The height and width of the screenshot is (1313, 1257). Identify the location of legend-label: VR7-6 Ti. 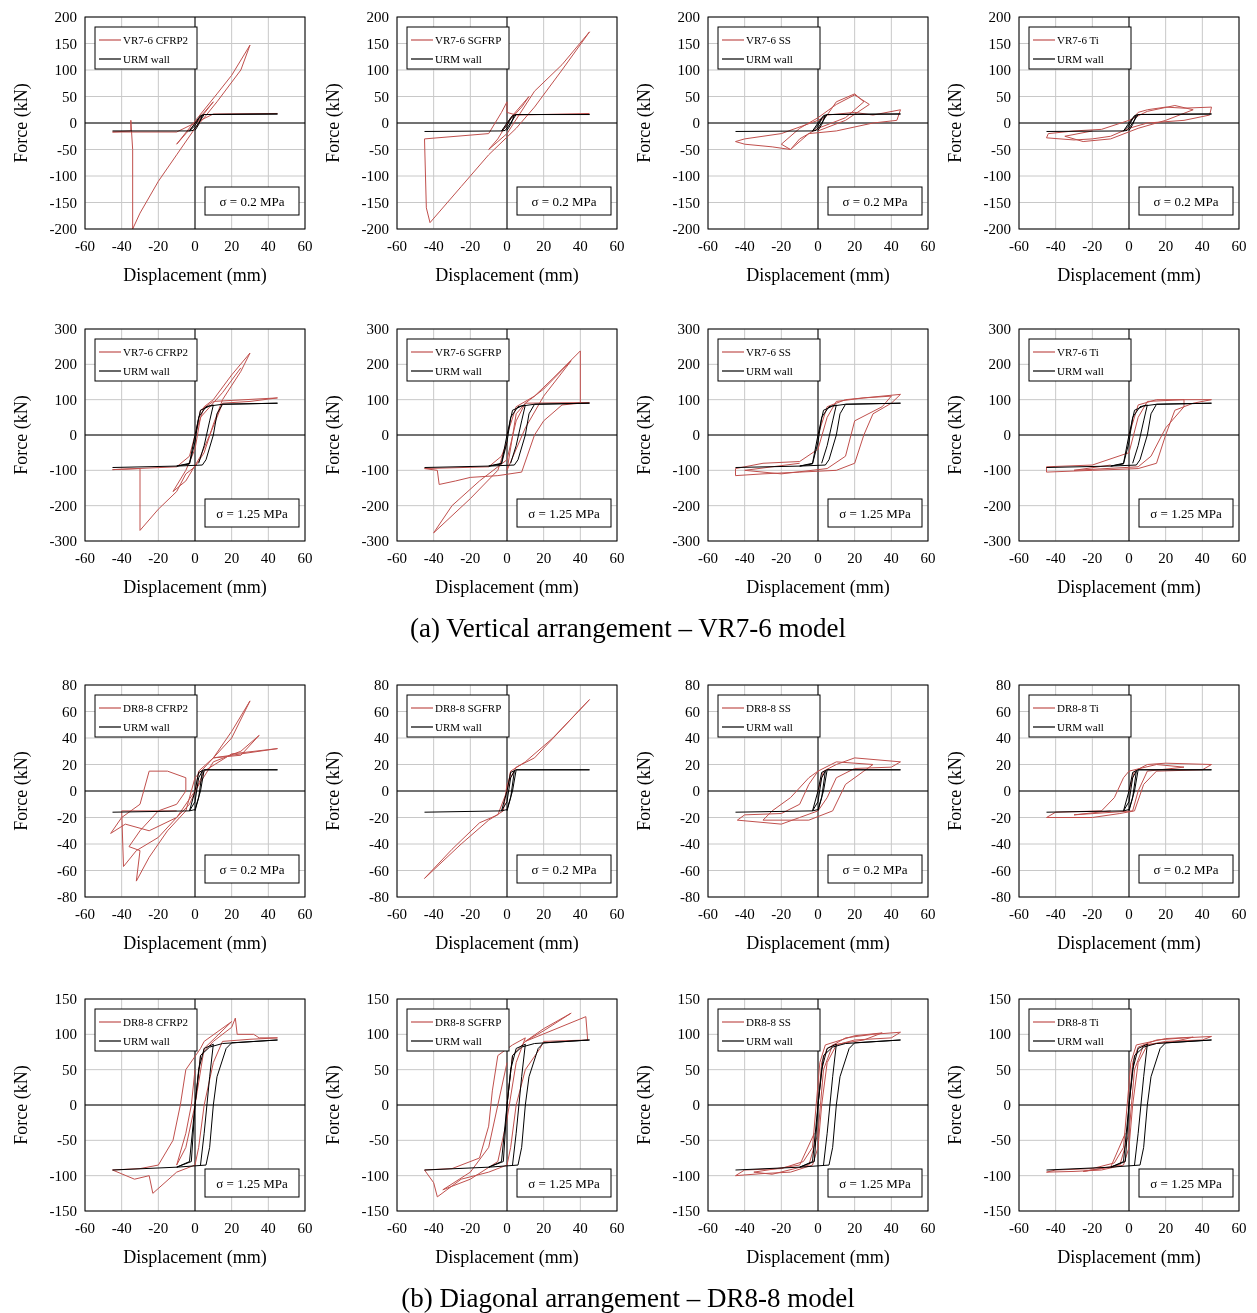
(1078, 352).